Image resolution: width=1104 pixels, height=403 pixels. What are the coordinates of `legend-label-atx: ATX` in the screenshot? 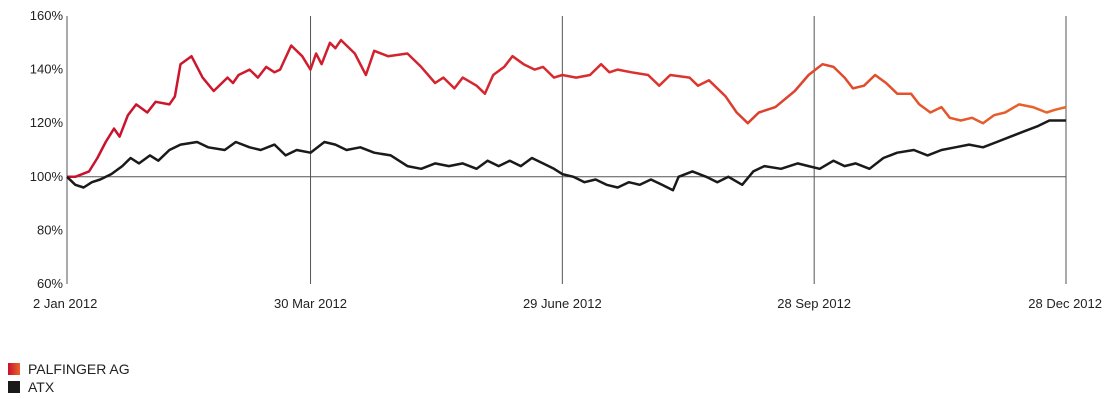 It's located at (41, 387).